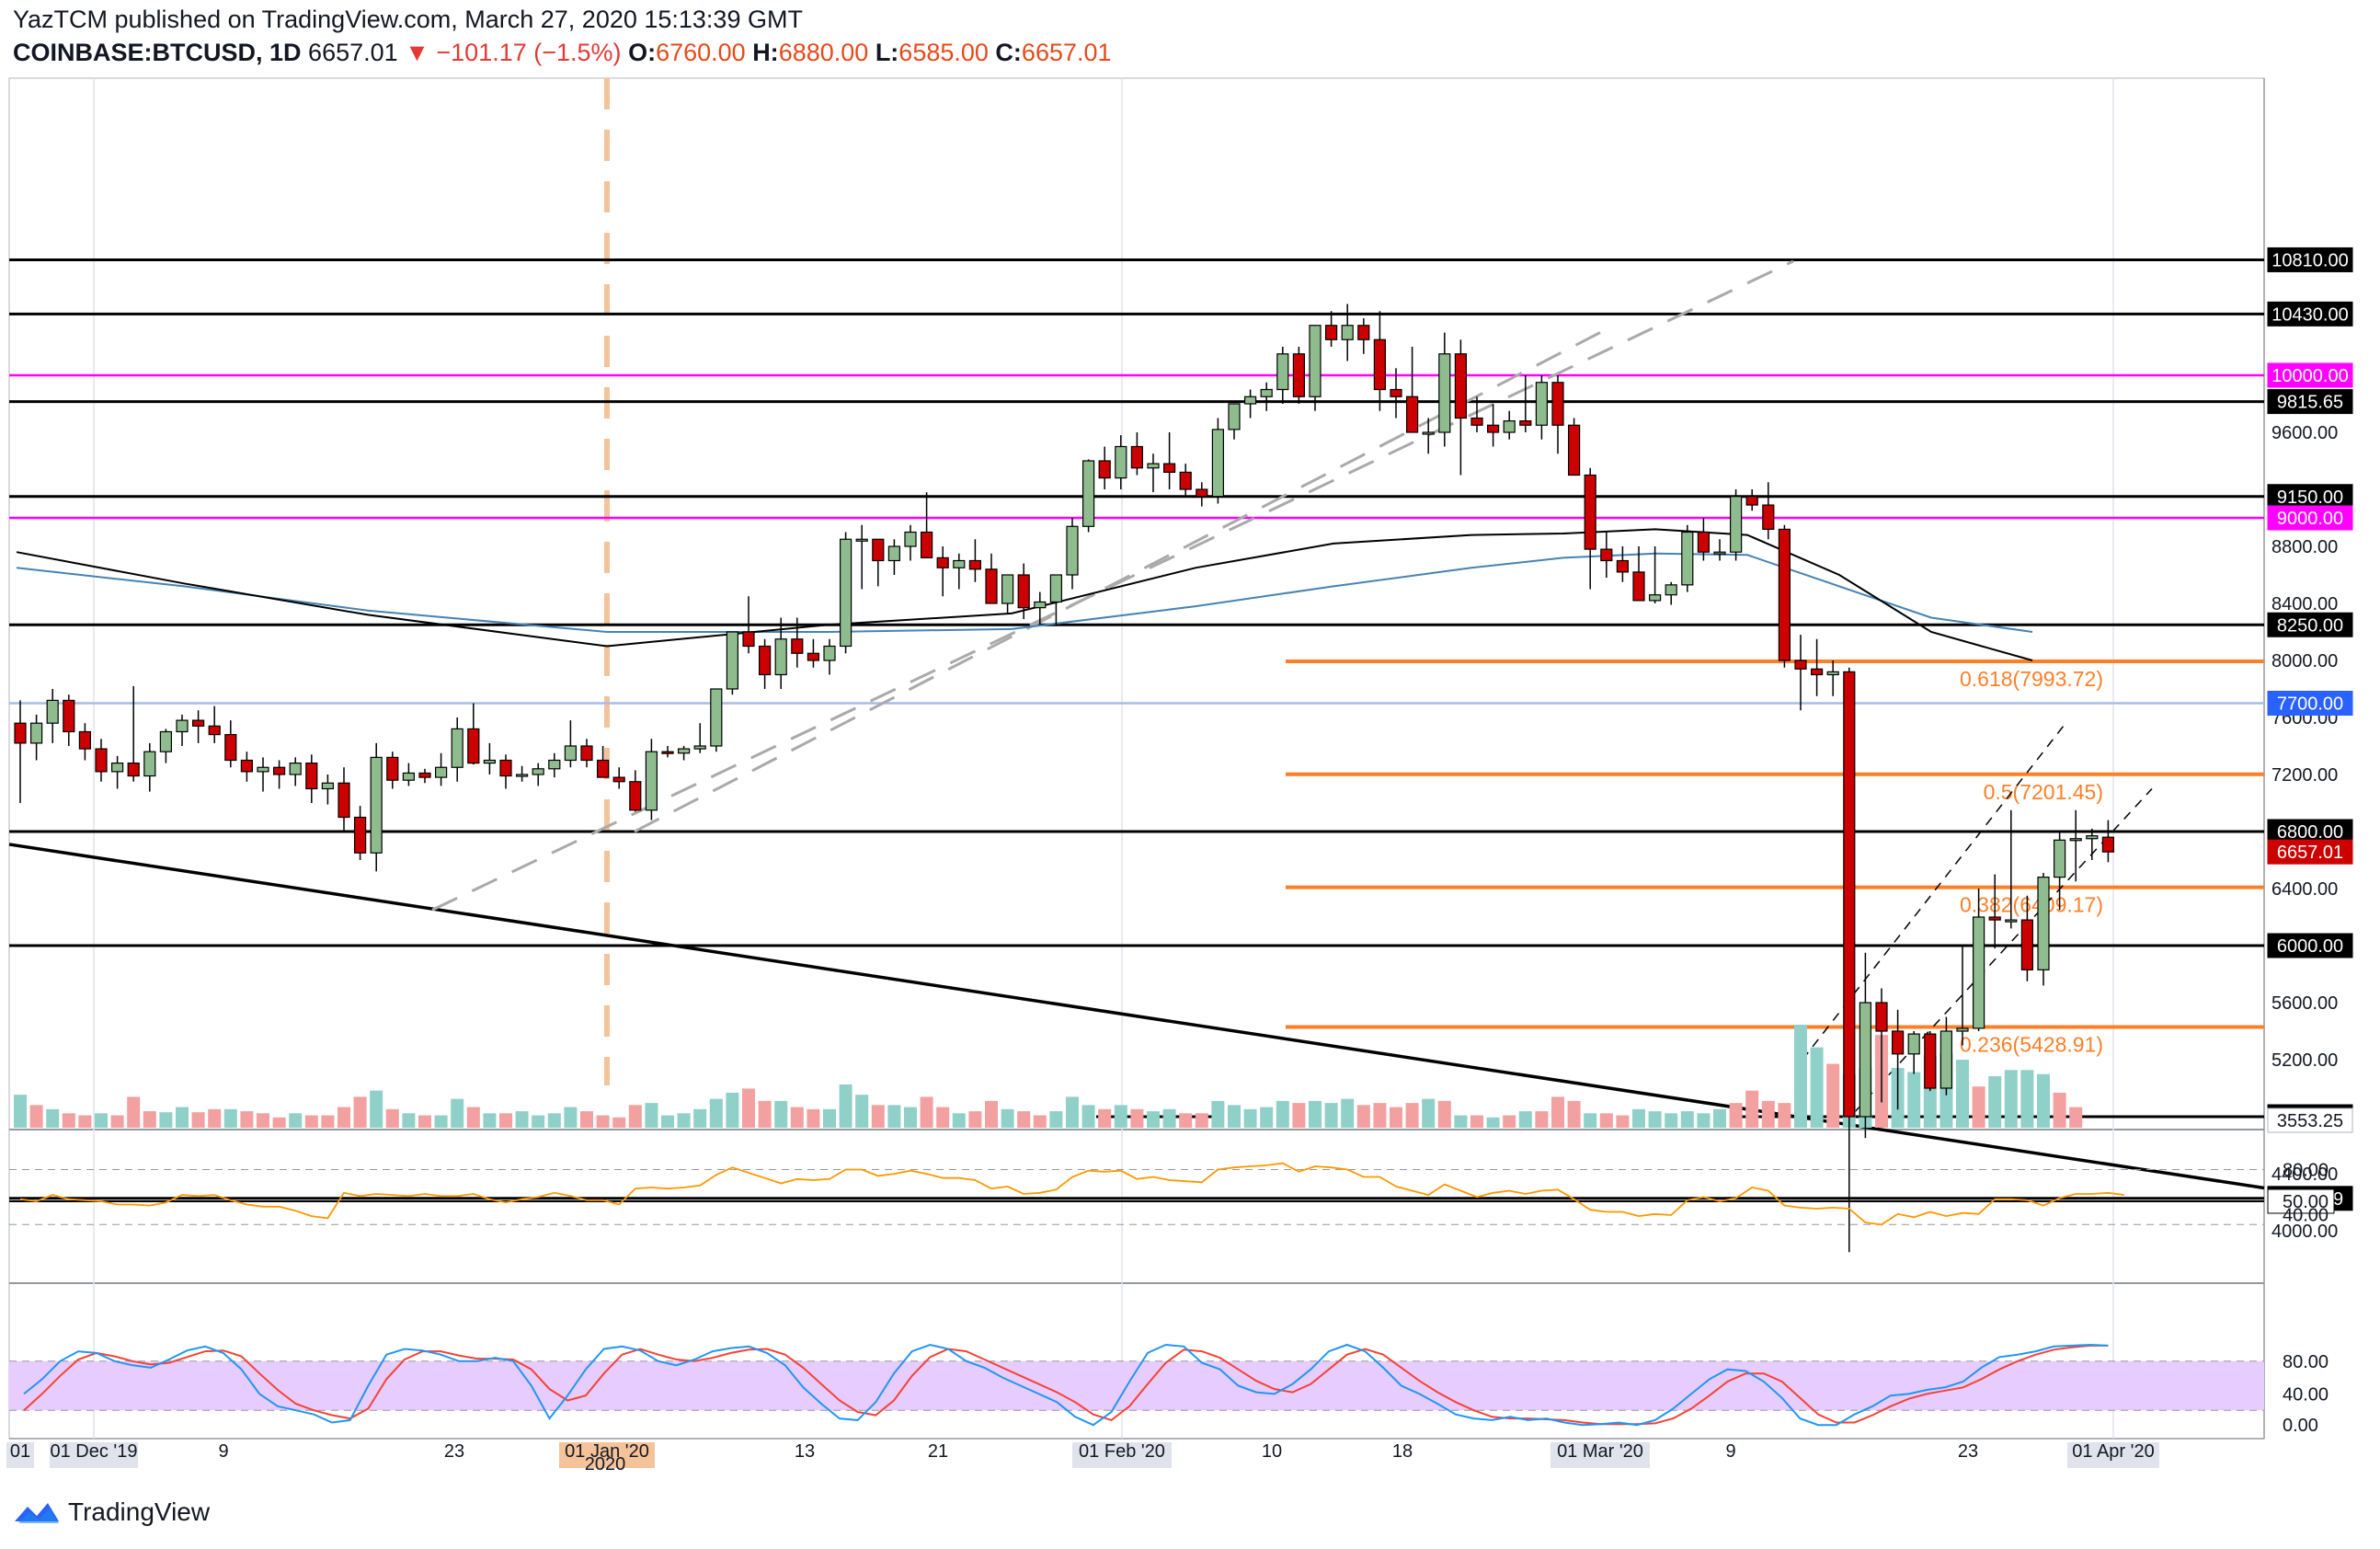  I want to click on price-change: ▼ −101.17 (−1.5%), so click(513, 53).